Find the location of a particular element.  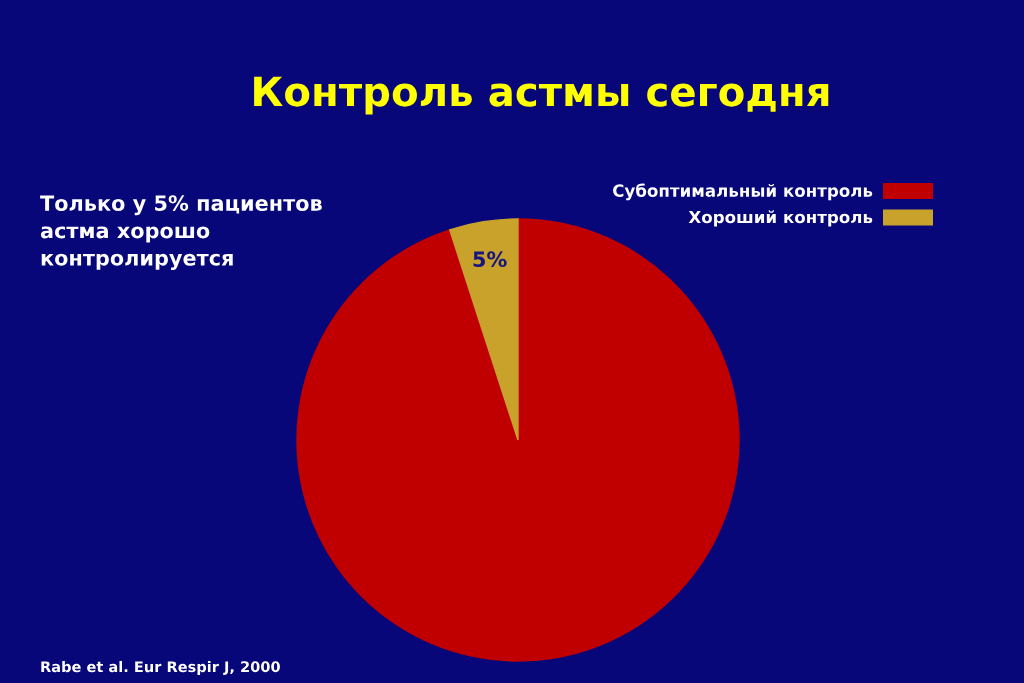

text: Rabe et al. Eur Respir J, 2000 is located at coordinates (160, 668).